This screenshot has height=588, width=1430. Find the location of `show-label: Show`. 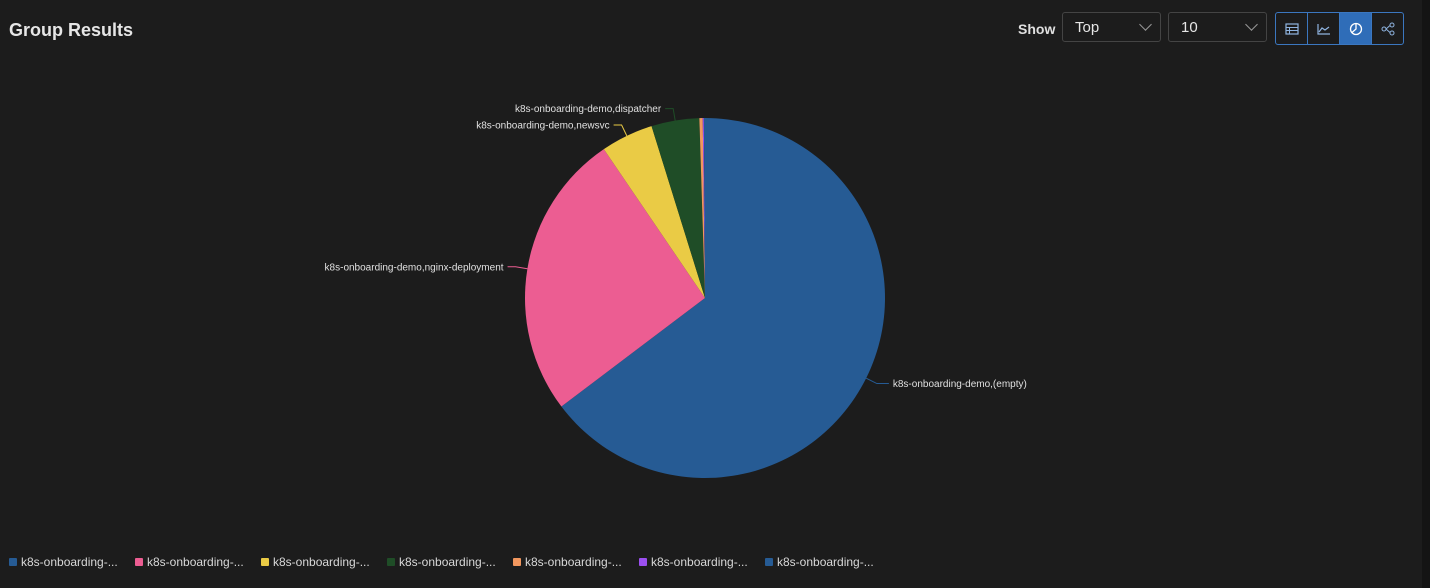

show-label: Show is located at coordinates (1037, 29).